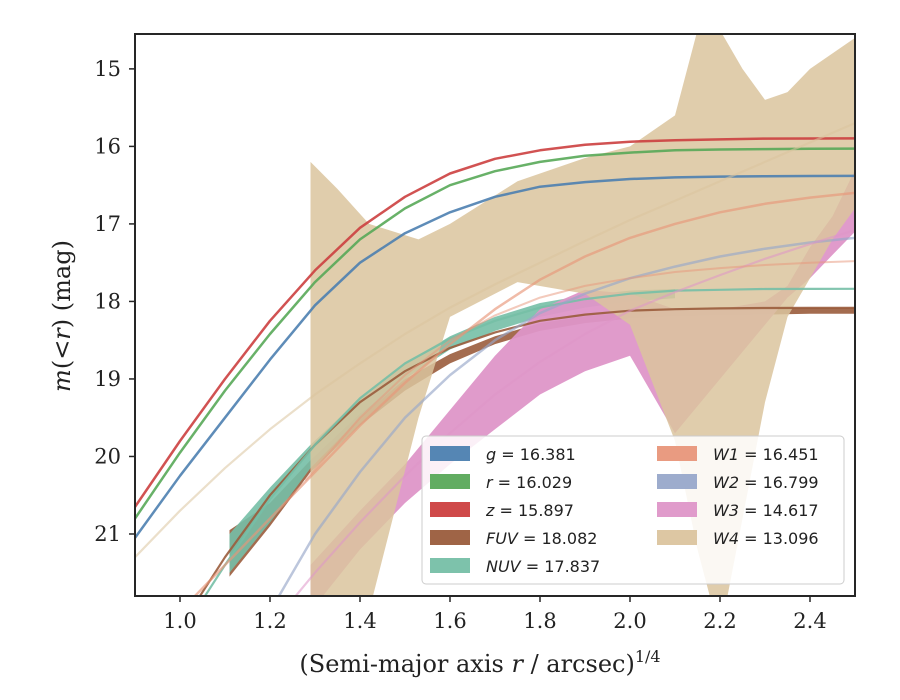 The width and height of the screenshot is (900, 700). Describe the element at coordinates (766, 538) in the screenshot. I see `legend-label-w4: W4 = 13.096` at that location.